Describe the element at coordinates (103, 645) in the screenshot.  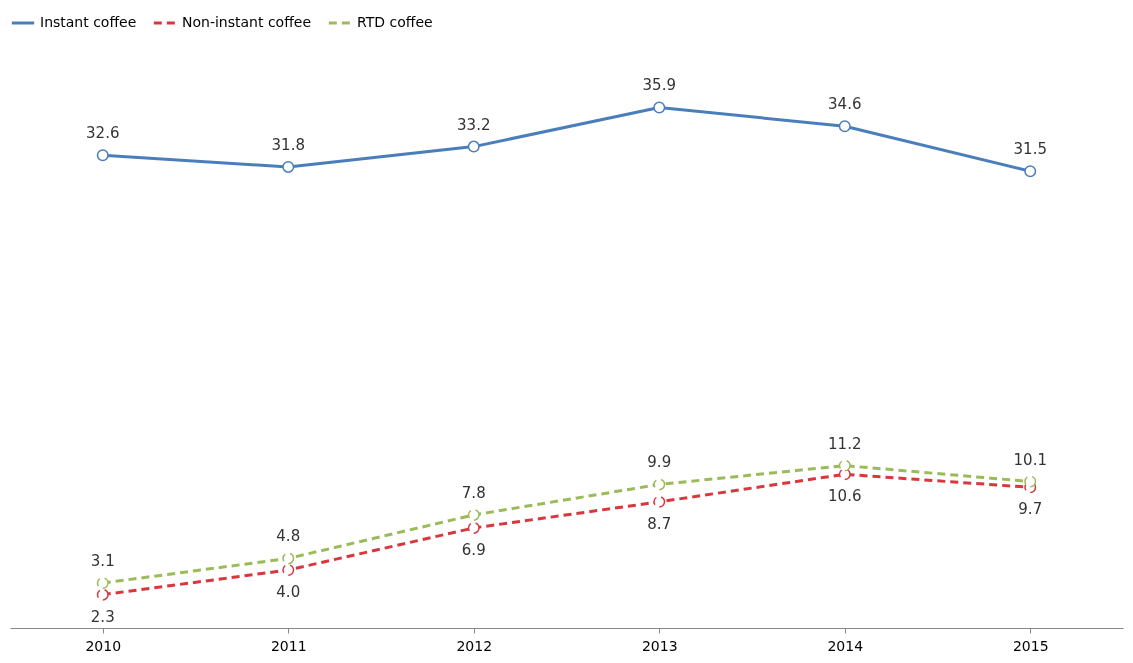
I see `x-tick-label: 2010` at that location.